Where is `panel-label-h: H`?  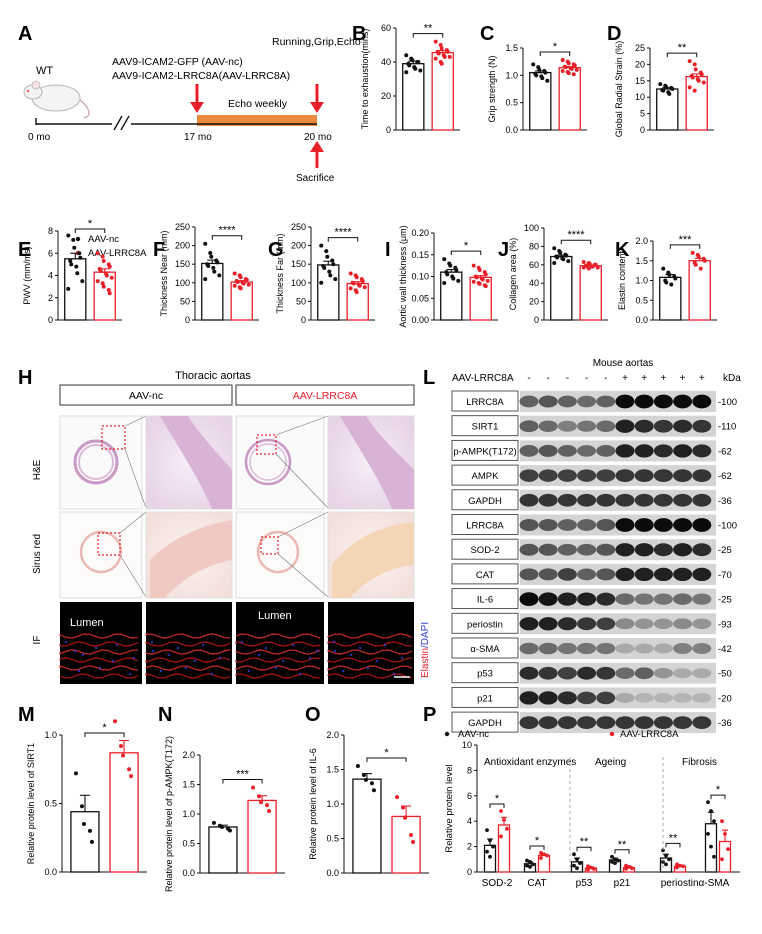
panel-label-h: H is located at coordinates (25, 378).